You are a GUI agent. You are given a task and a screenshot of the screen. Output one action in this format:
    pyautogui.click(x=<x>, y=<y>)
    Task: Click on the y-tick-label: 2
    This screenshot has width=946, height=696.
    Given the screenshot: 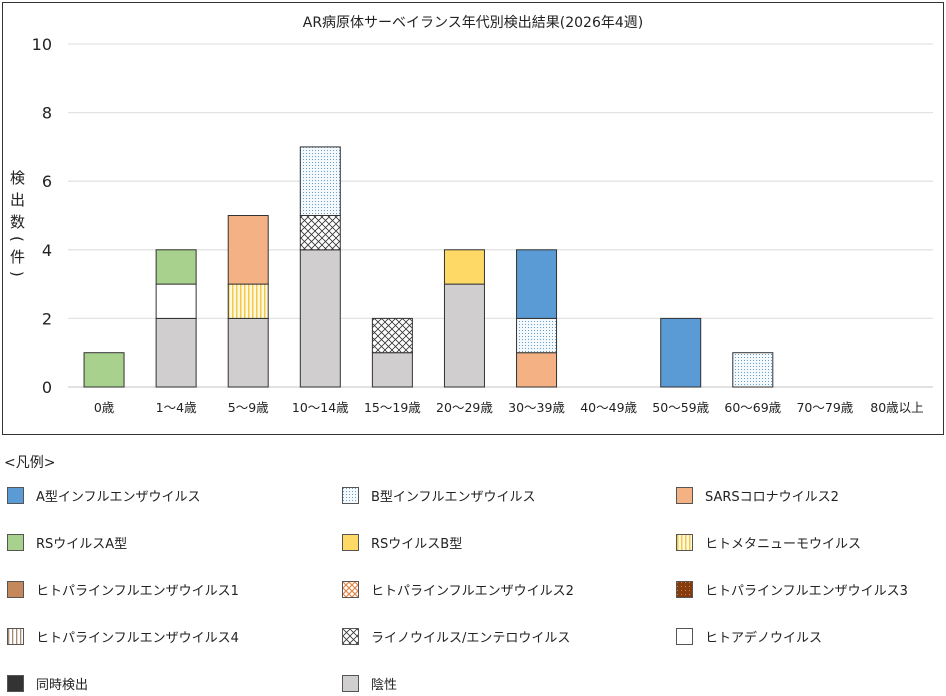 What is the action you would take?
    pyautogui.click(x=47, y=318)
    